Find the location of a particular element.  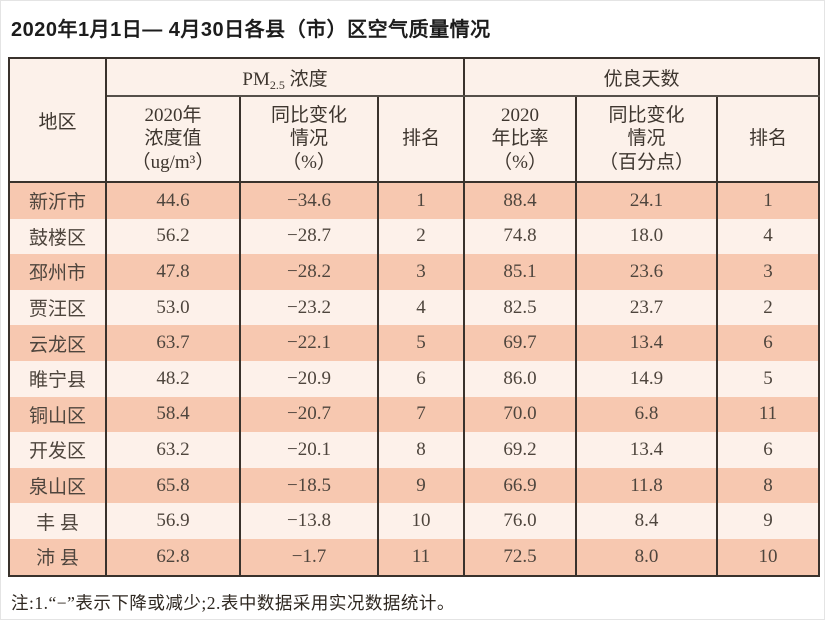

value-cell: −23.2 is located at coordinates (309, 307).